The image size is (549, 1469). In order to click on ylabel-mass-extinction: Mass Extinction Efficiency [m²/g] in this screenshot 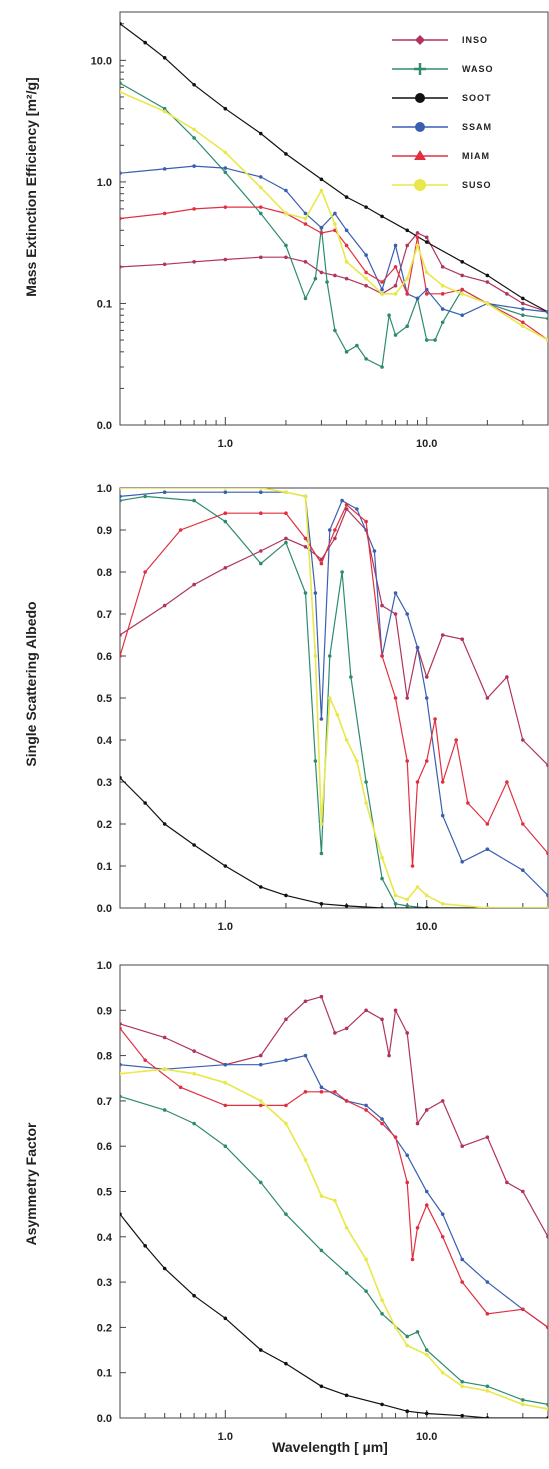, I will do `click(31, 186)`.